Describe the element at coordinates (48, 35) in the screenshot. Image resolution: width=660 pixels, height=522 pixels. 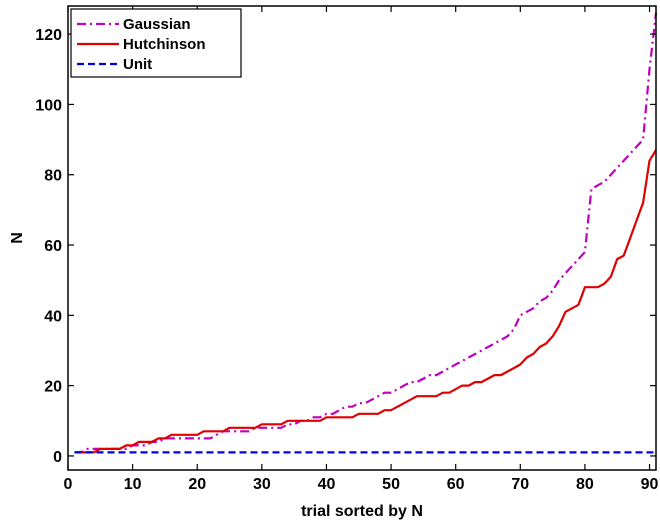
I see `y-tick-label: 120` at that location.